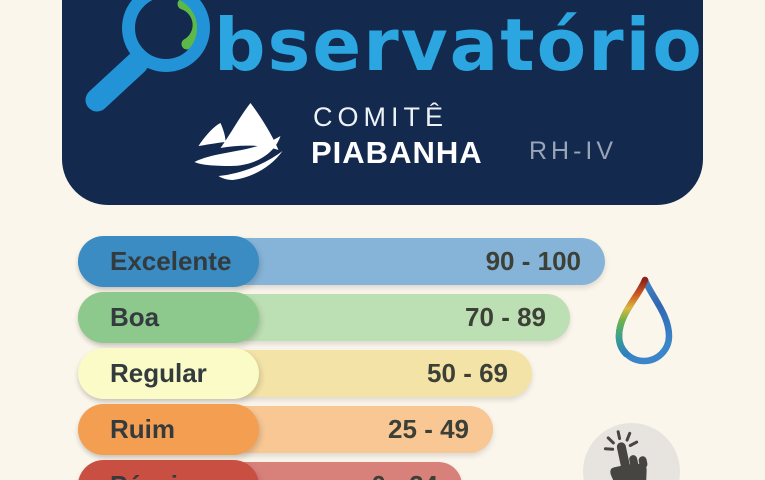 The height and width of the screenshot is (480, 765). I want to click on range-value: 90 - 100, so click(533, 261).